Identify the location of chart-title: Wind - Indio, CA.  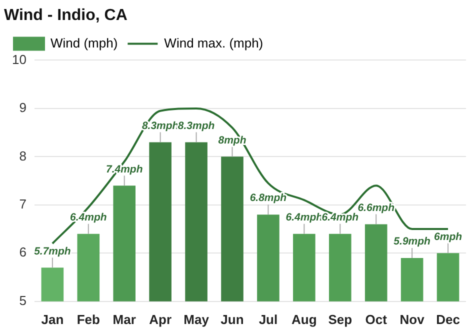
(66, 15).